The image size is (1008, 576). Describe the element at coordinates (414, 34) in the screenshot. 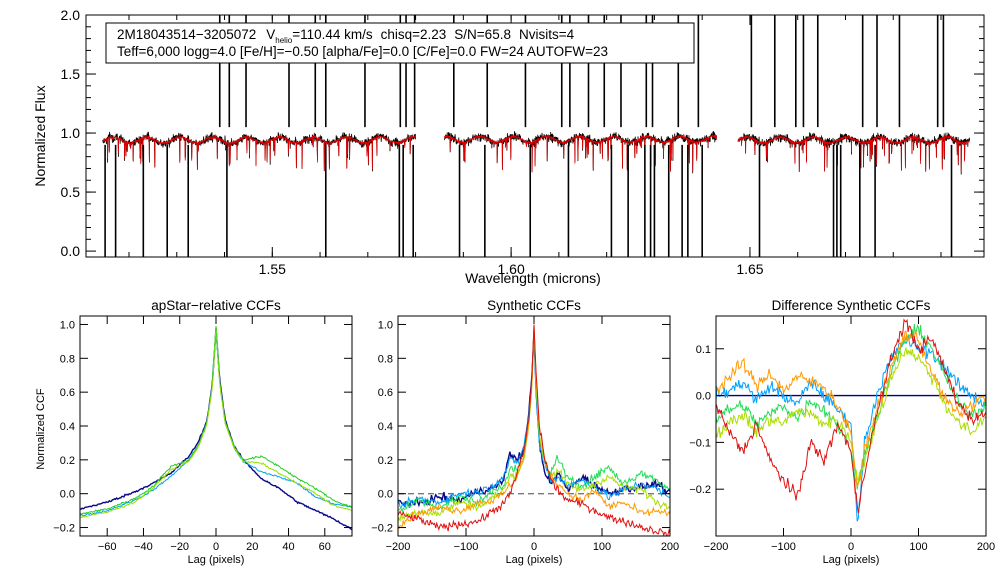

I see `chisq-value: chisq=2.23` at that location.